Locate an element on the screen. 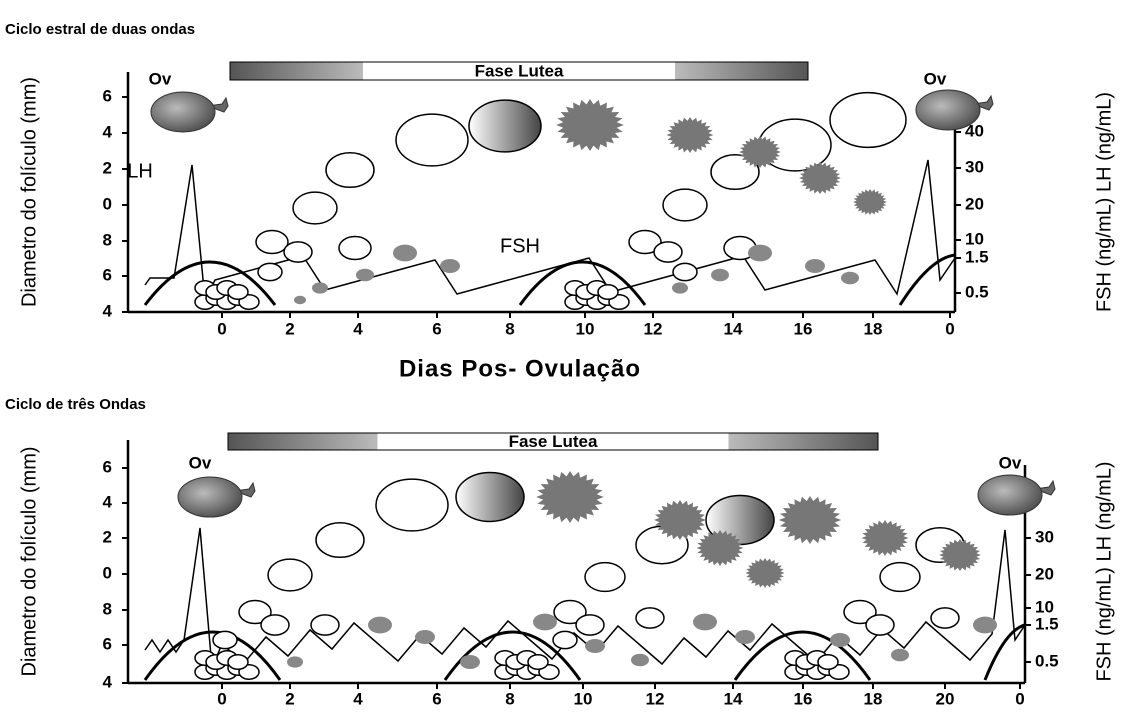  x-tick-label: 6 is located at coordinates (436, 698).